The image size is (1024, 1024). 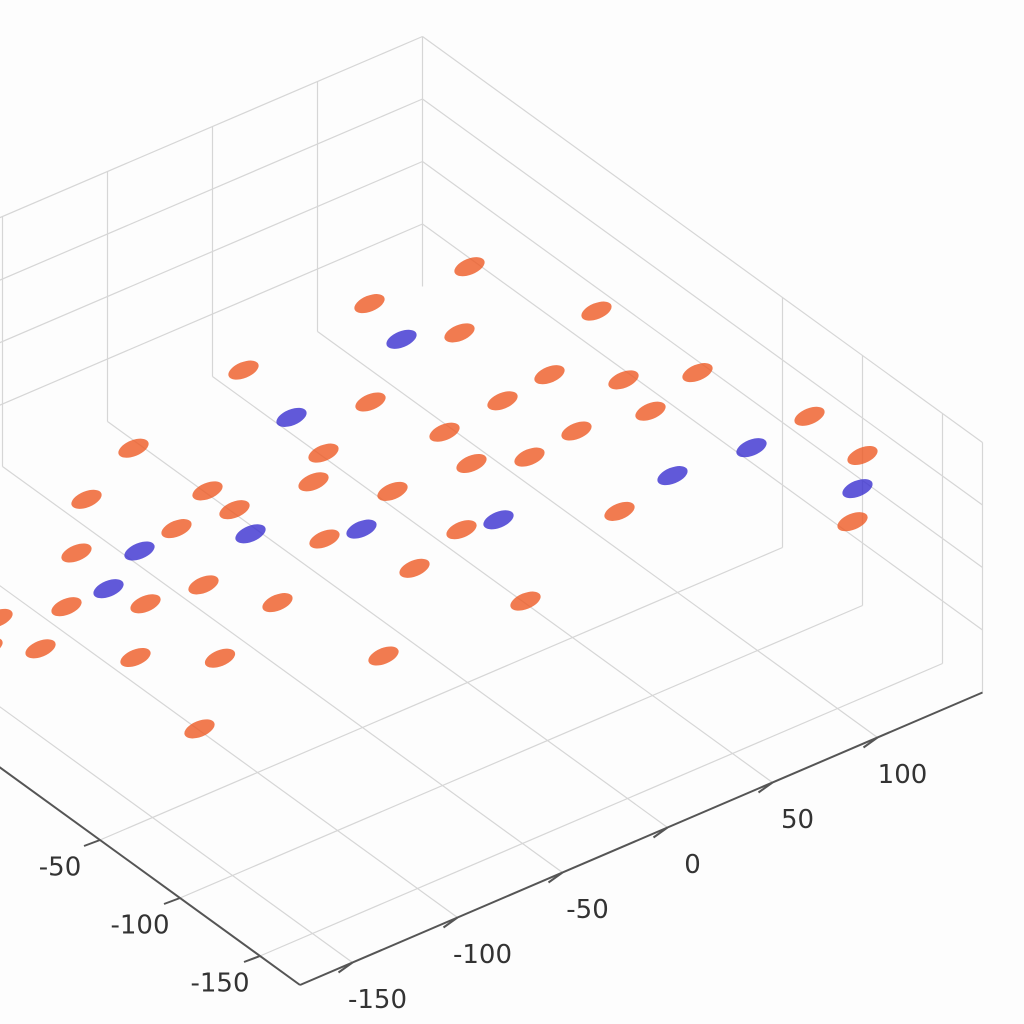 I want to click on x-tick-label: 100, so click(x=903, y=775).